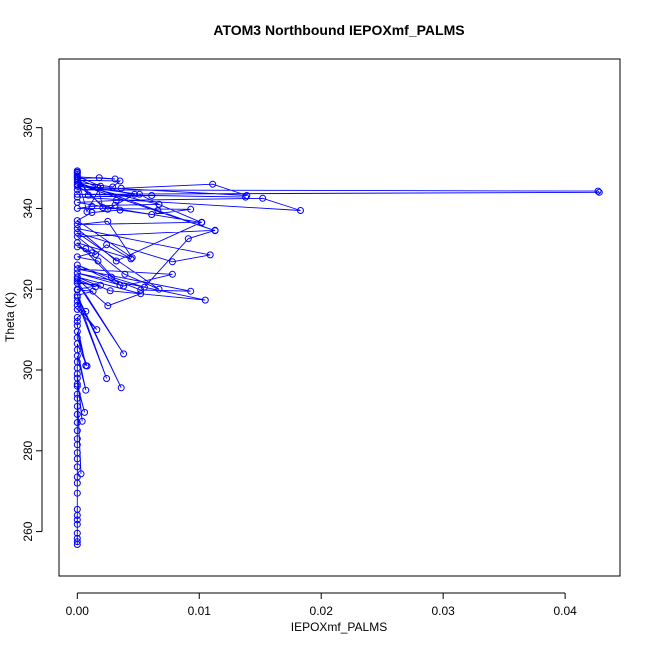  I want to click on x-tick-label: 0.01, so click(200, 611).